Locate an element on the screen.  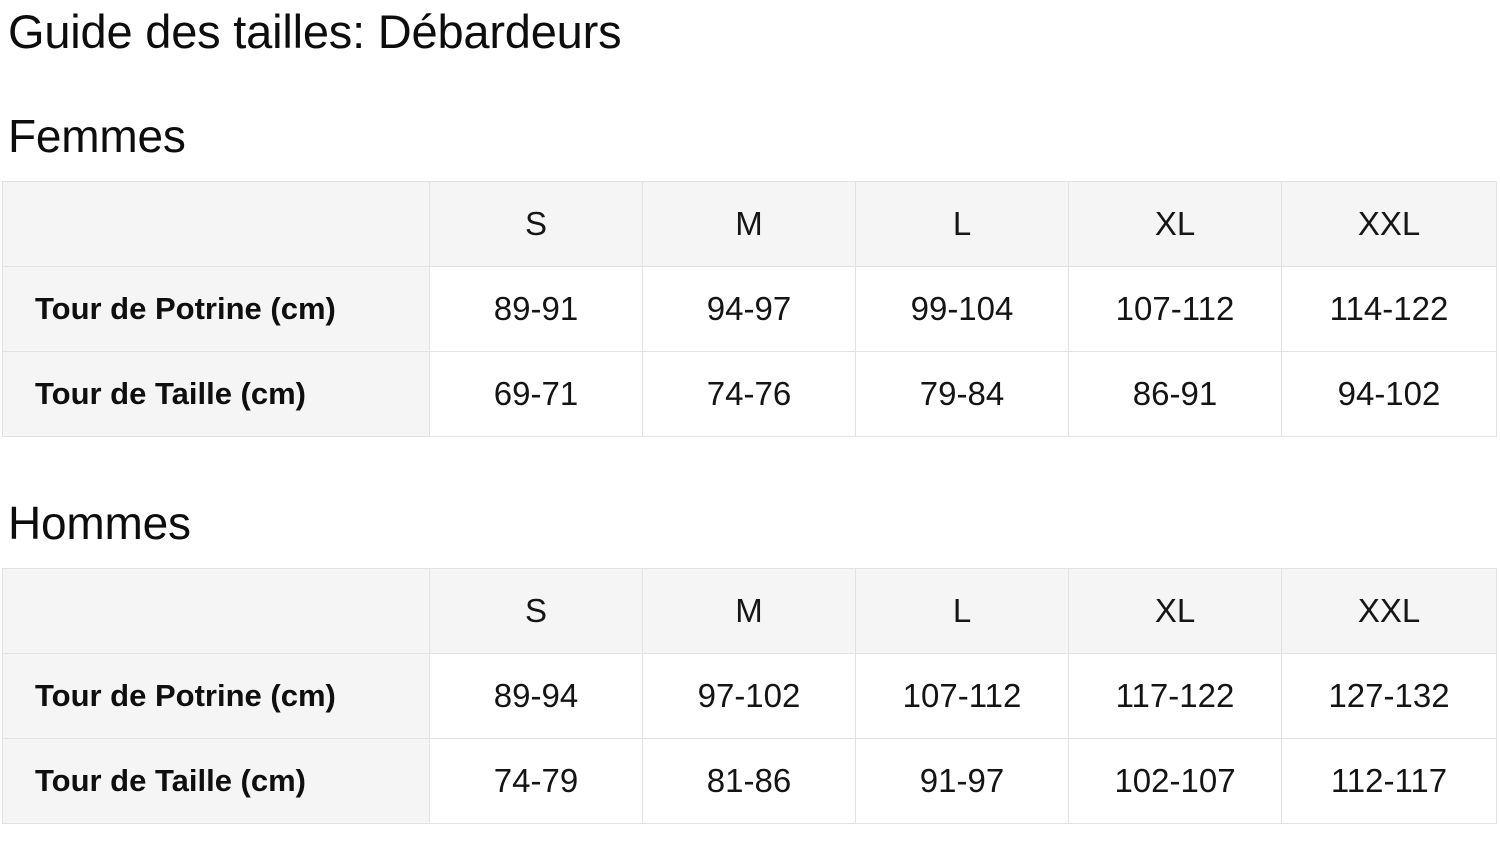
cell-waist-s: 69-71 is located at coordinates (536, 394).